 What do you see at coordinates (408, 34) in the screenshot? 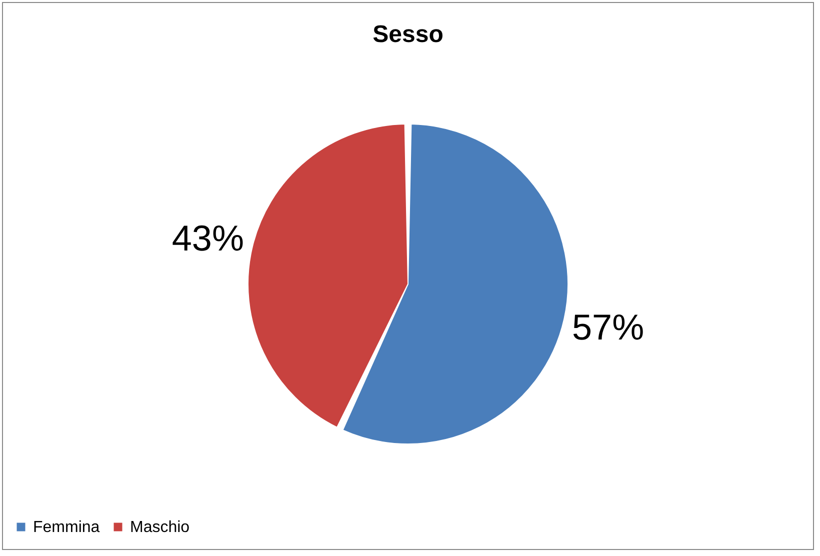
I see `chart-title: Sesso` at bounding box center [408, 34].